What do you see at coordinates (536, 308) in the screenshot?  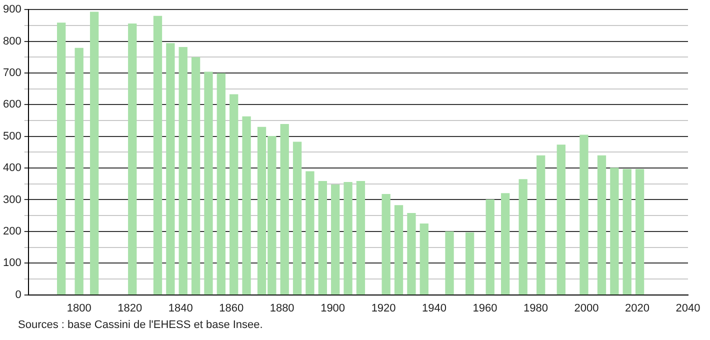 I see `x-tick-label: 1980` at bounding box center [536, 308].